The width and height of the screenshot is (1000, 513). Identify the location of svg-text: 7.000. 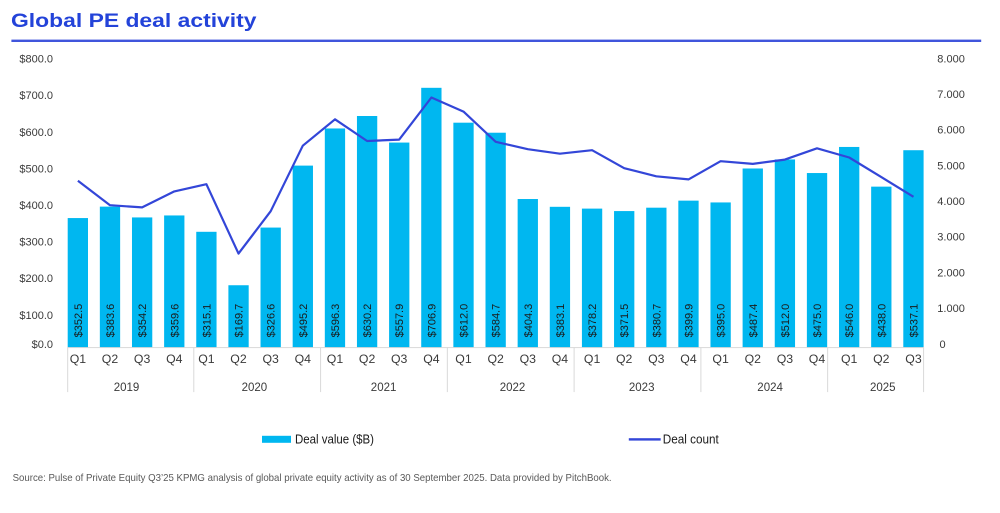
(951, 95).